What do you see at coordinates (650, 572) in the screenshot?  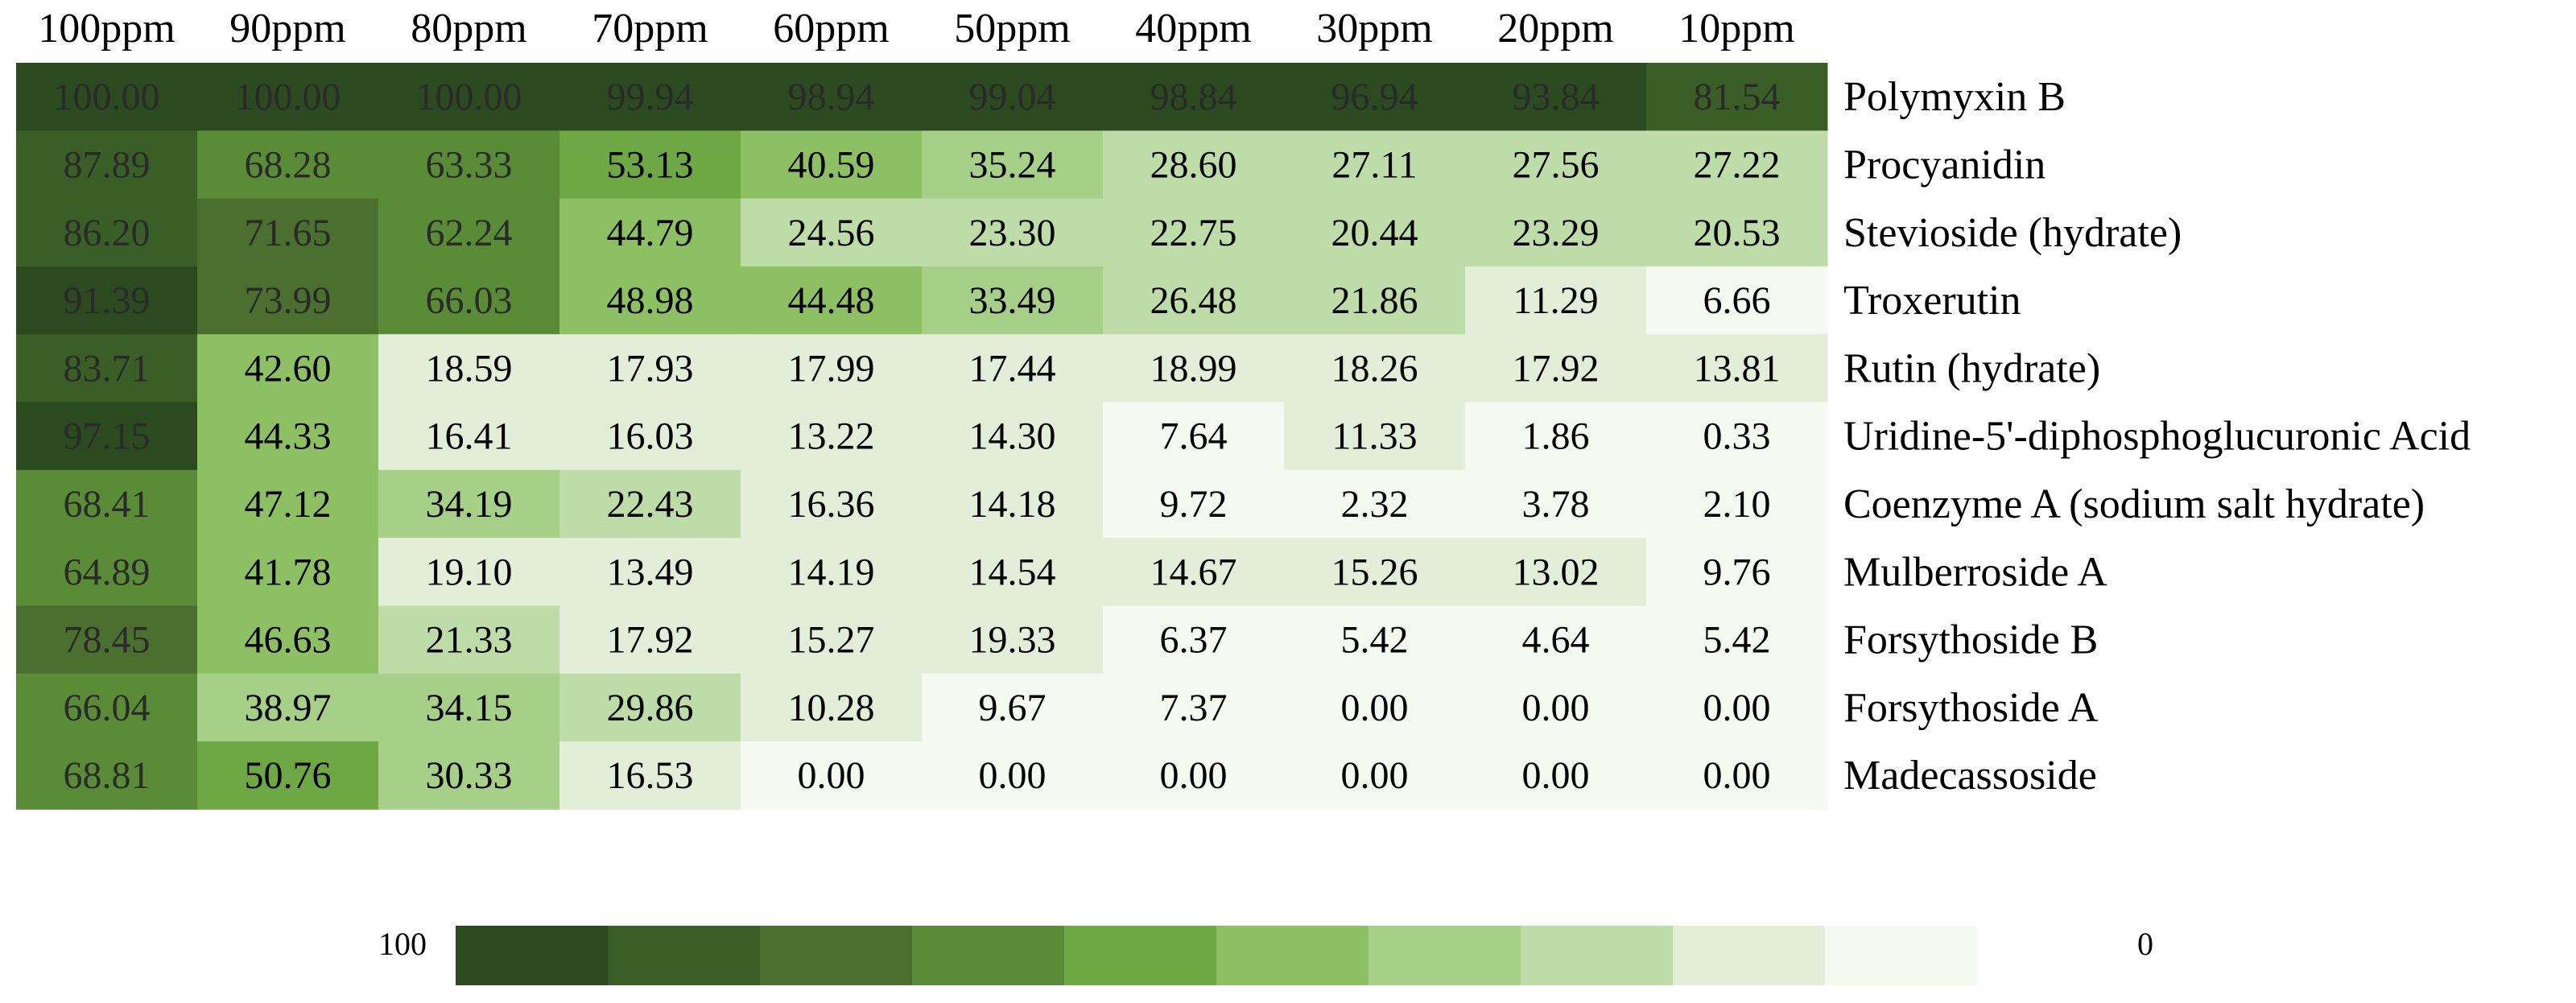 I see `cell-value-label: 13.49` at bounding box center [650, 572].